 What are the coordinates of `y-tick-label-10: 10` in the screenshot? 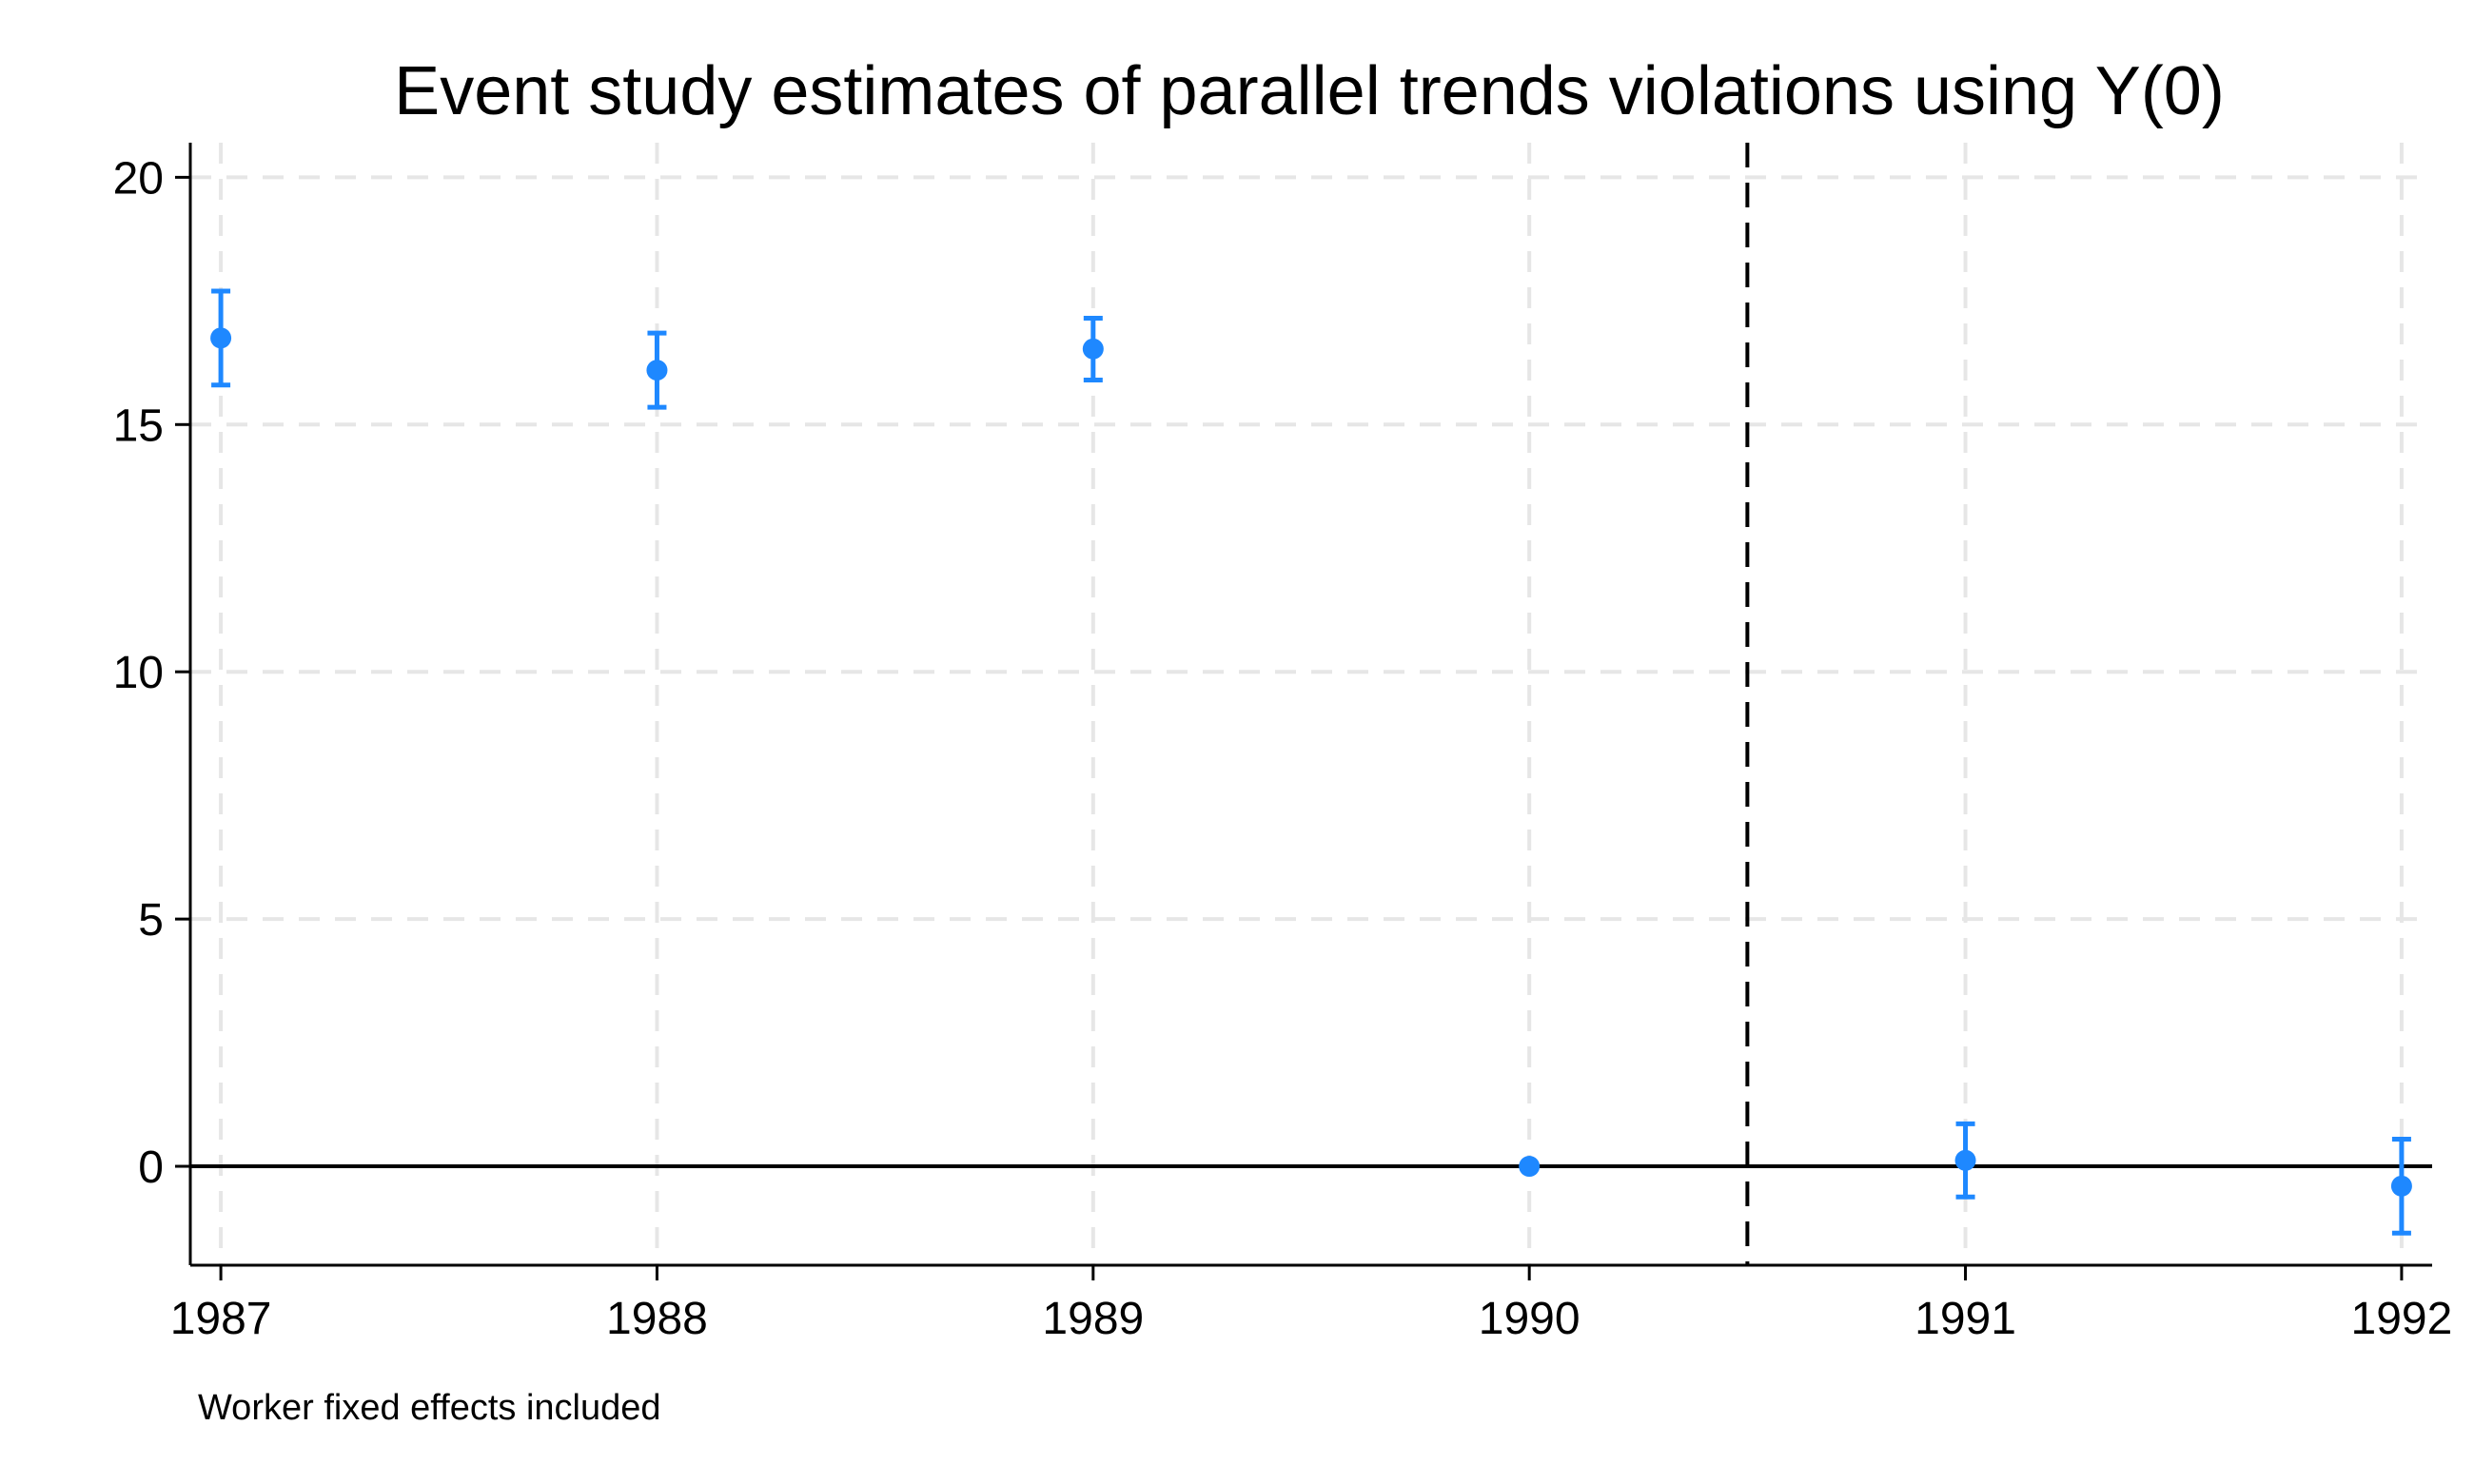 It's located at (139, 673).